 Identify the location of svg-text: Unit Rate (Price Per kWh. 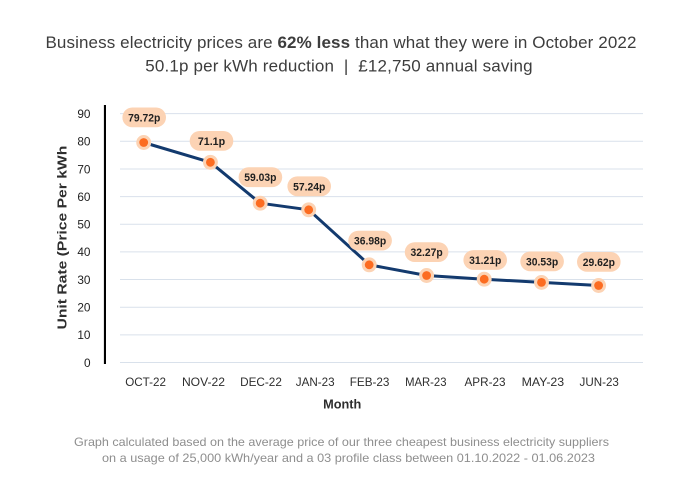
(63, 238).